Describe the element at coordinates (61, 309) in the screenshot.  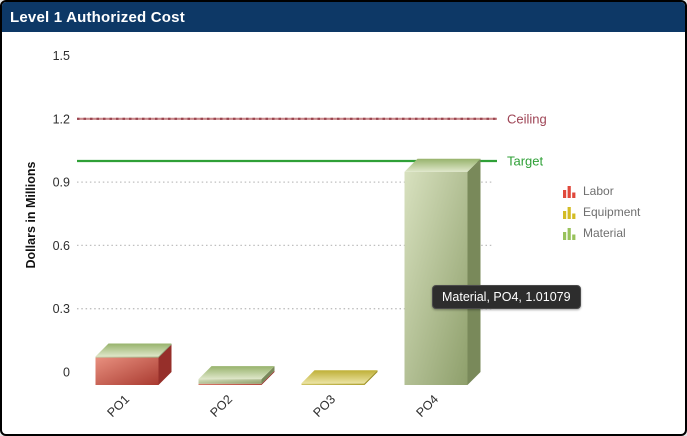
I see `y-tick-0.3: 0.3` at that location.